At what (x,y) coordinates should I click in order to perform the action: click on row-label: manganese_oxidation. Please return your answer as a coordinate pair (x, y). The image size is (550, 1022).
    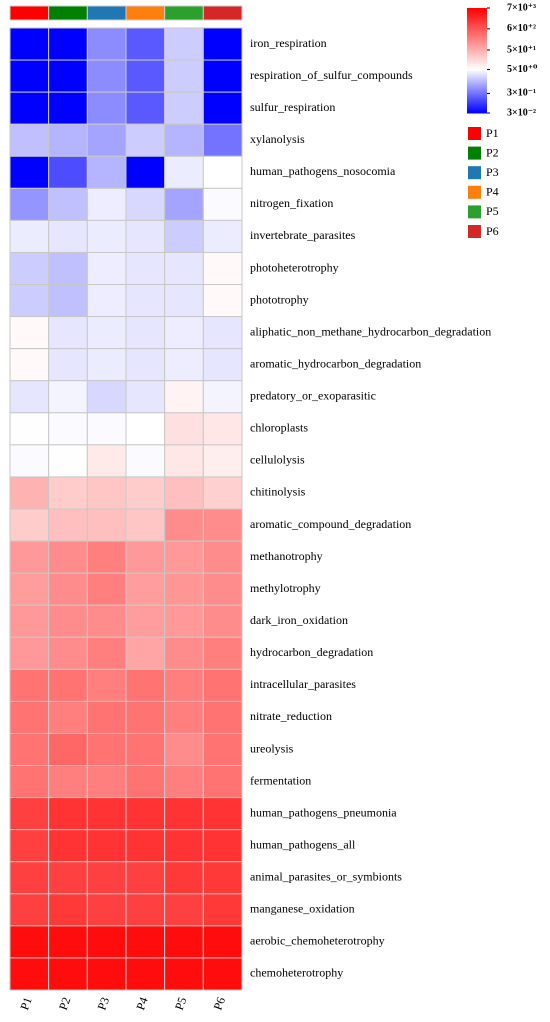
    Looking at the image, I should click on (302, 909).